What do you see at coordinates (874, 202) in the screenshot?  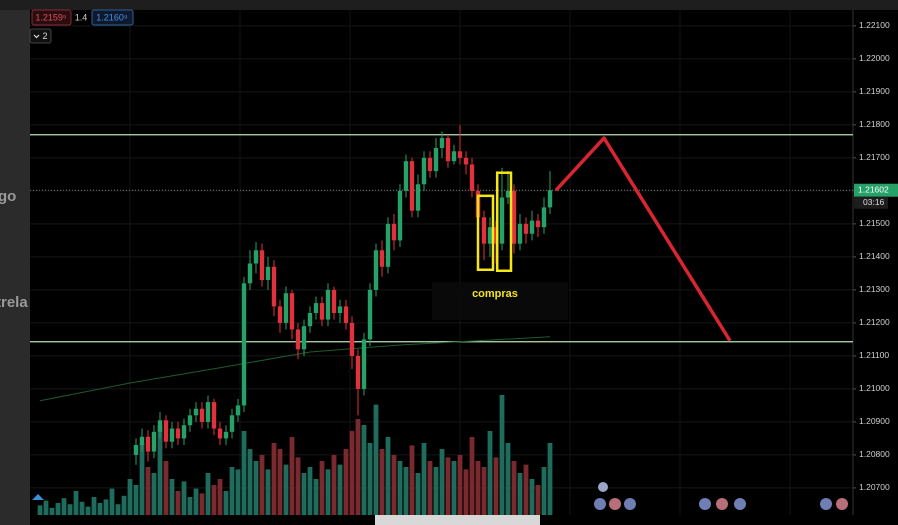 I see `countdown: 03:16` at bounding box center [874, 202].